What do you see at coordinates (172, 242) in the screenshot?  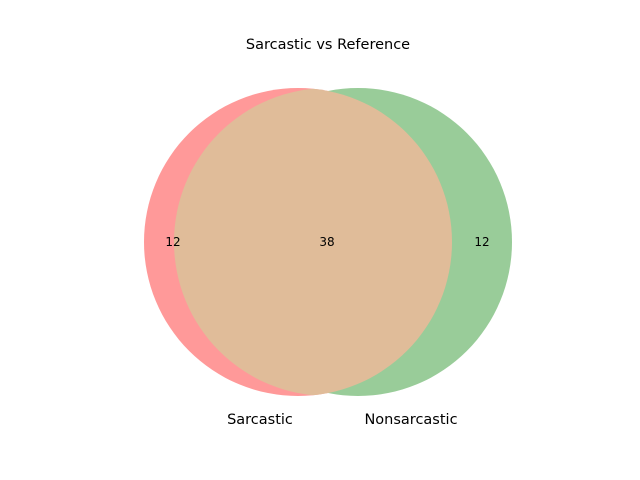 I see `count-sarcastic-only: 12` at bounding box center [172, 242].